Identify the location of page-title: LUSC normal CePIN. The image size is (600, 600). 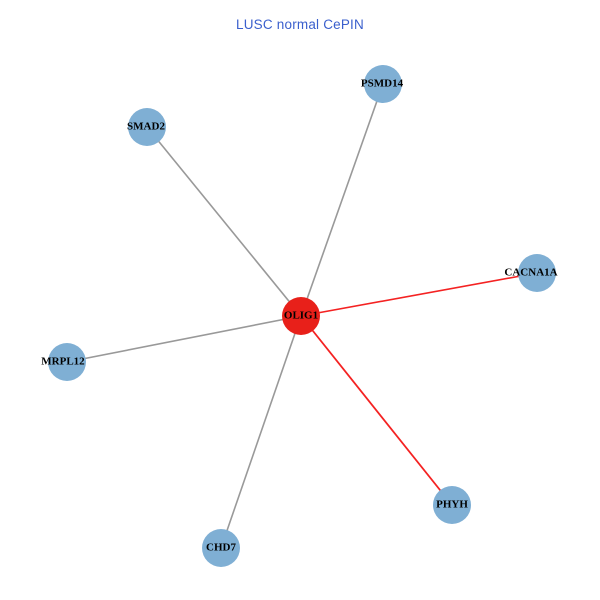
(300, 24).